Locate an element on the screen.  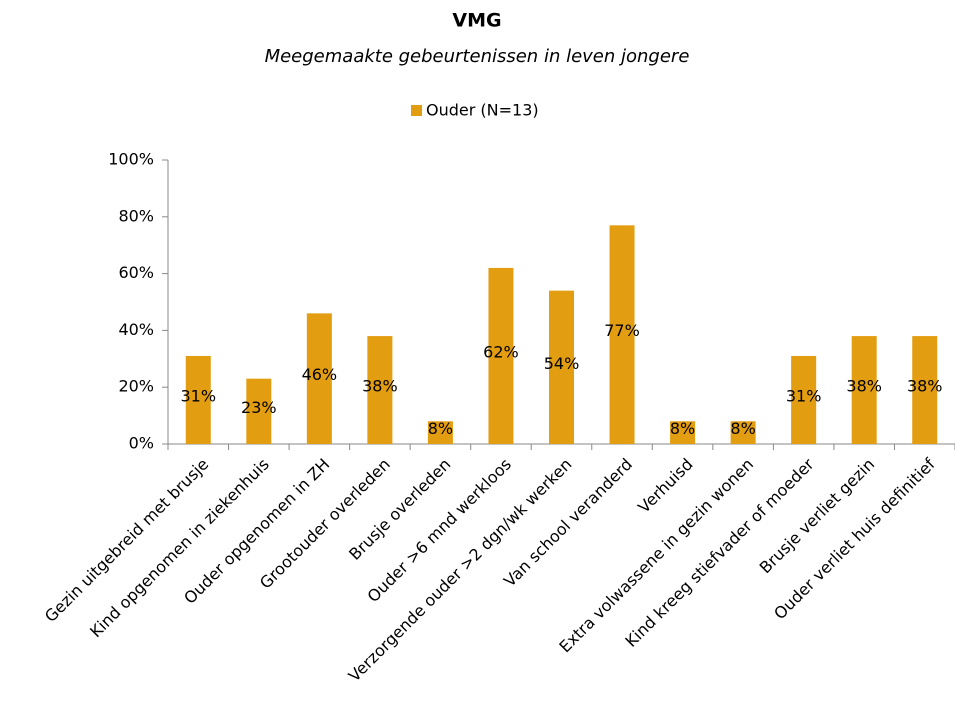
data-label: 46% is located at coordinates (320, 374).